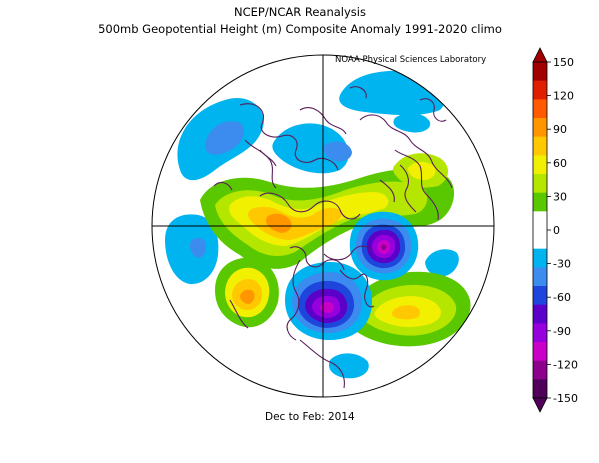 This screenshot has height=463, width=599. What do you see at coordinates (565, 364) in the screenshot?
I see `colorbar-tick-label: -120` at bounding box center [565, 364].